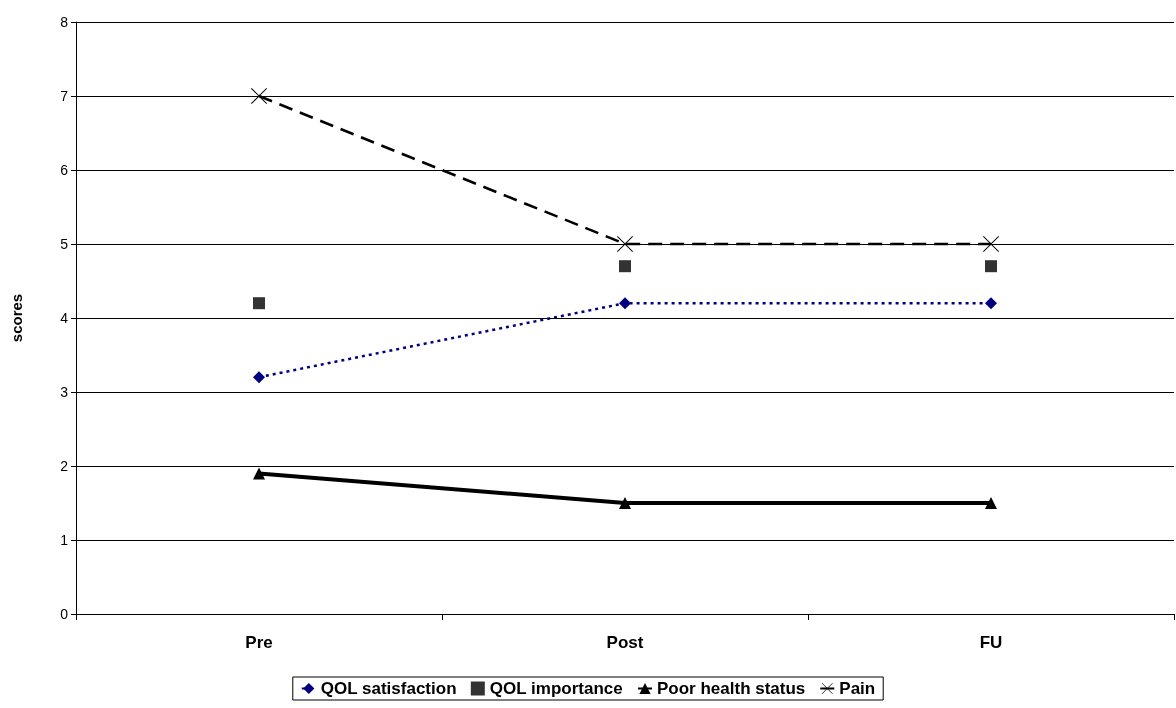 This screenshot has width=1176, height=708. Describe the element at coordinates (556, 688) in the screenshot. I see `legend-label: QOL importance` at that location.